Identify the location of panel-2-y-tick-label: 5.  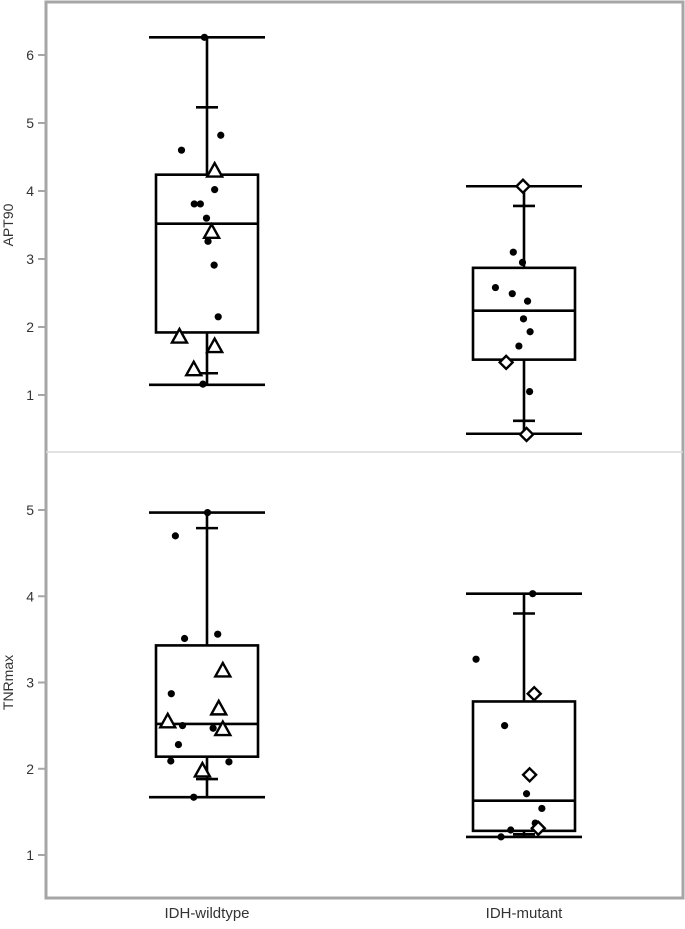
(30, 510).